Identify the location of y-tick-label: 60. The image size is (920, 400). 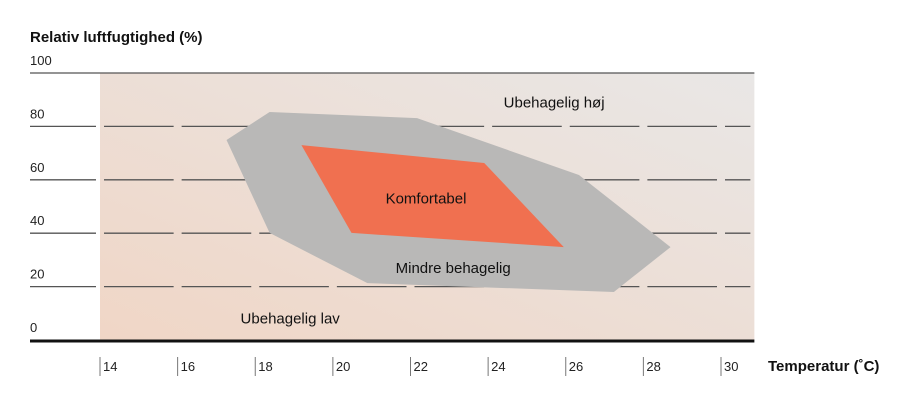
(37, 167).